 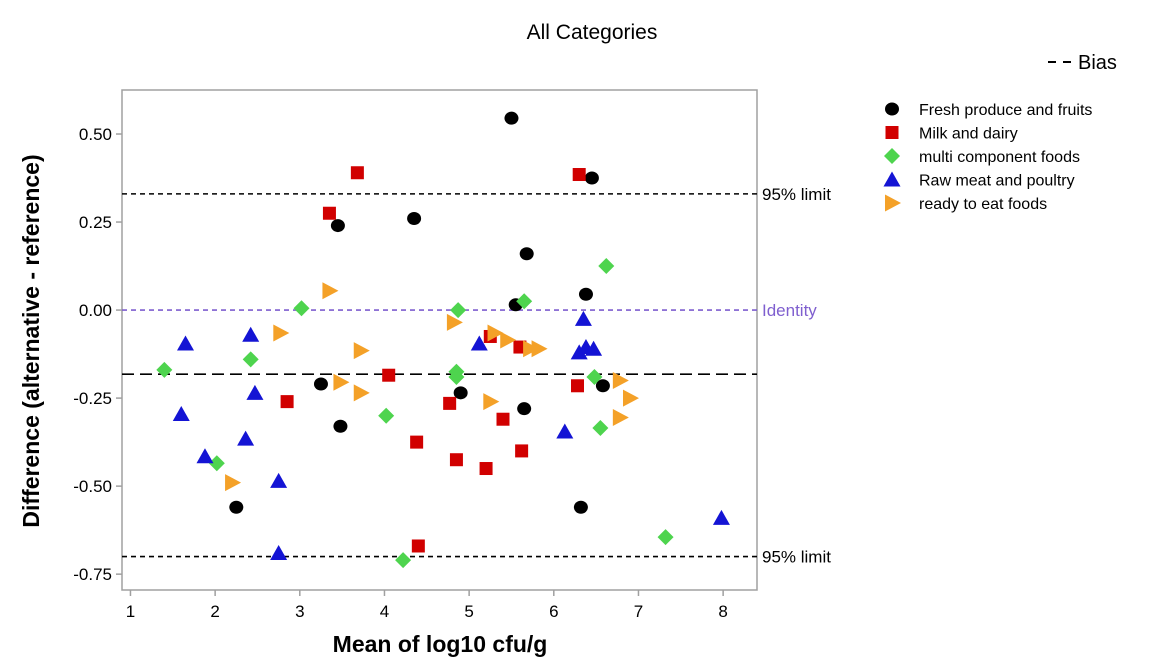 I want to click on x-tick-label-1: 2, so click(x=214, y=611).